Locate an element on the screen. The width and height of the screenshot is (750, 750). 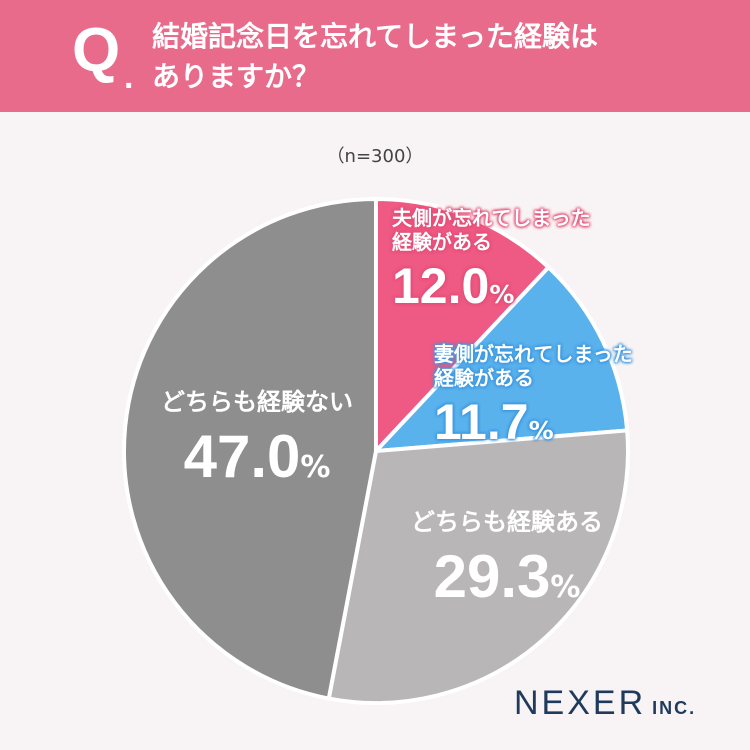
question-line-2: ありますか？ is located at coordinates (236, 76).